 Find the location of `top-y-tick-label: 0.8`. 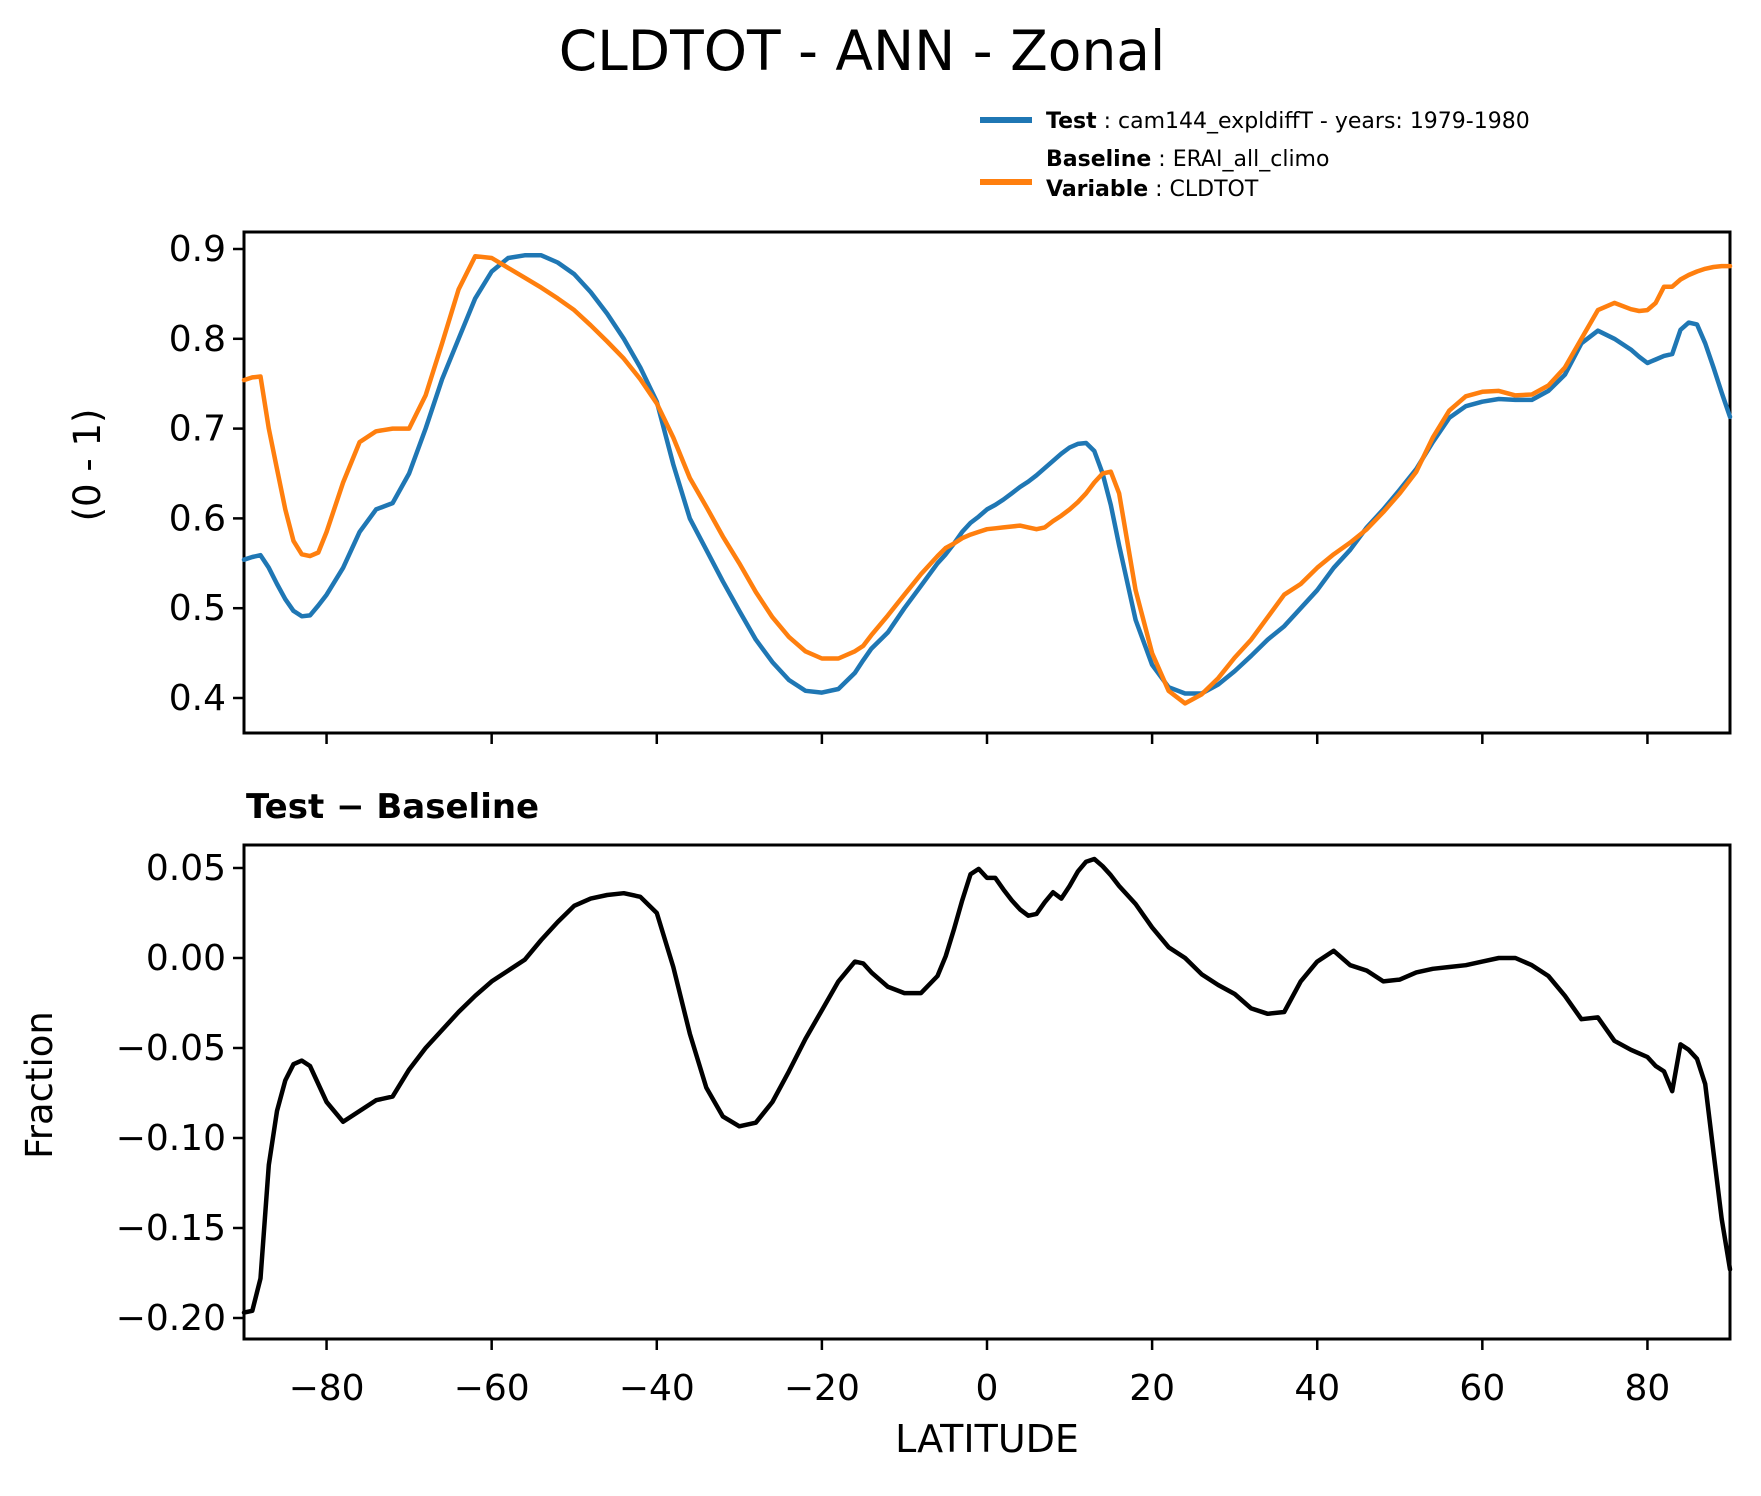

top-y-tick-label: 0.8 is located at coordinates (197, 339).